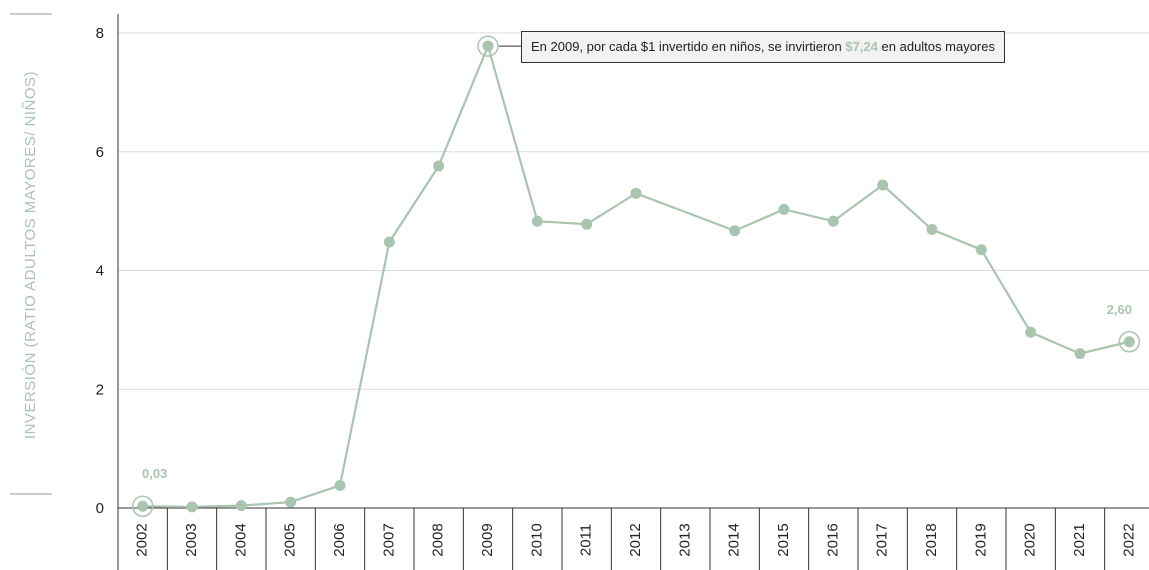 The image size is (1149, 570). What do you see at coordinates (635, 539) in the screenshot?
I see `x-tick-label: 2012` at bounding box center [635, 539].